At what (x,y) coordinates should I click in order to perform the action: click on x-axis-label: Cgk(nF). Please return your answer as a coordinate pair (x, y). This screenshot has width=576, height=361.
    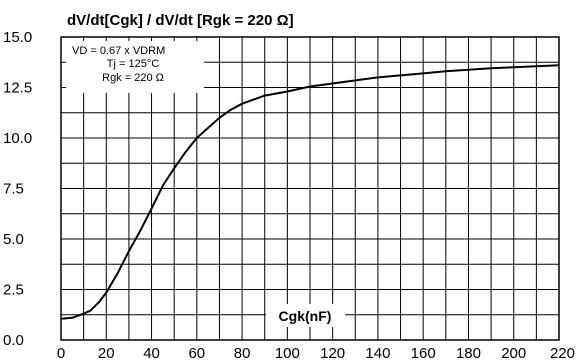
    Looking at the image, I should click on (305, 316).